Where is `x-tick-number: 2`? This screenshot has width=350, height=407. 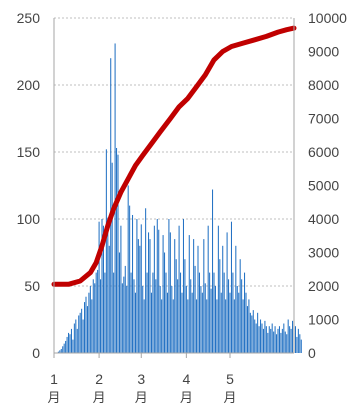
x-tick-number: 2 is located at coordinates (99, 379).